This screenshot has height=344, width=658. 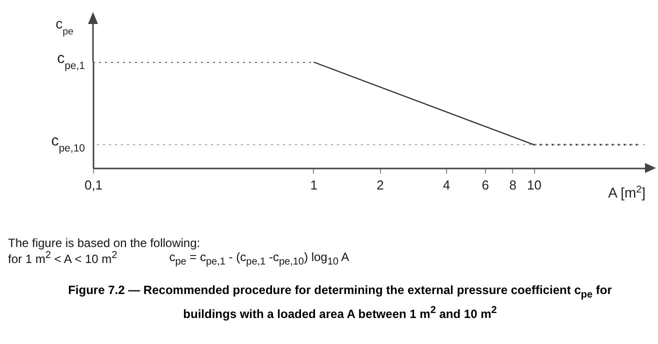 I want to click on y-axis-title: c$_{pe}$, so click(x=65, y=26).